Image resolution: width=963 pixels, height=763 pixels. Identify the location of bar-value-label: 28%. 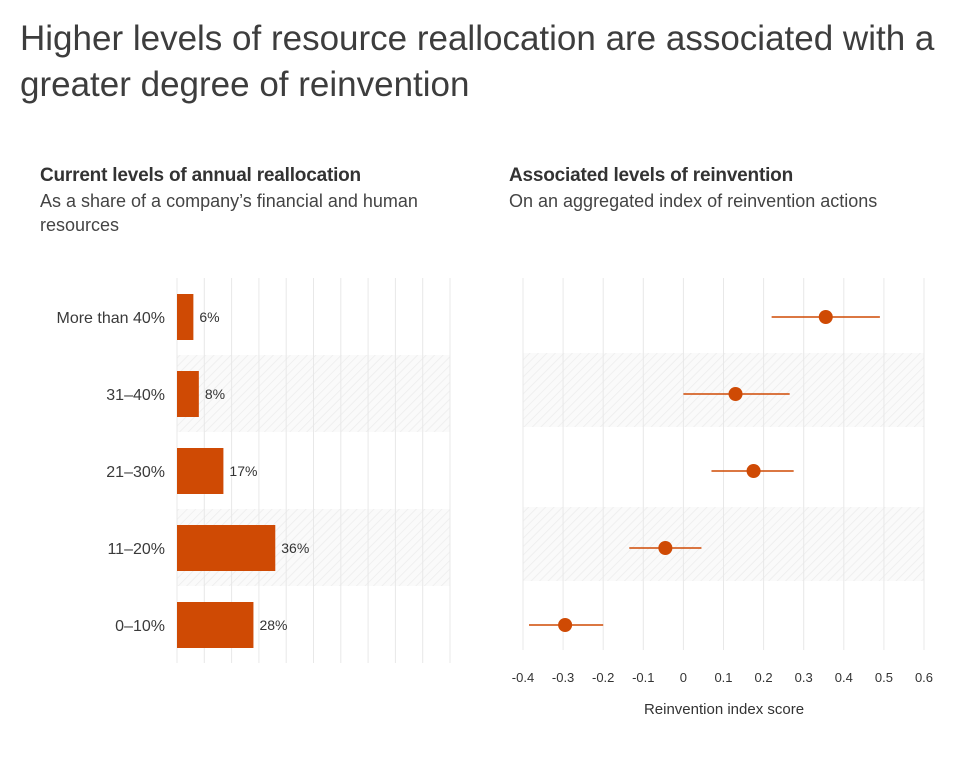
(273, 625).